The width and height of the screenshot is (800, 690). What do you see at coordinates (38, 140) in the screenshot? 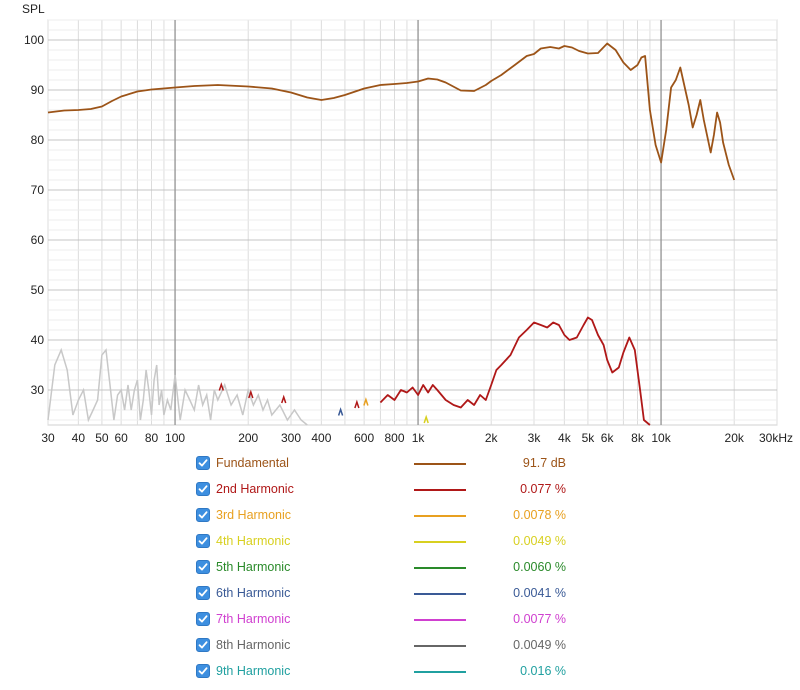
I see `y-tick-label: 80` at bounding box center [38, 140].